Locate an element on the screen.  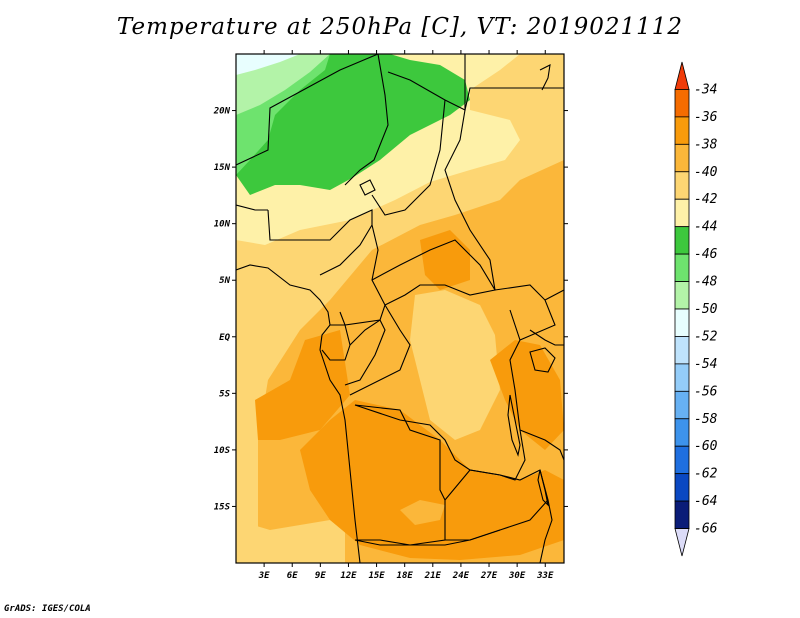
field-minus38-south is located at coordinates (432, 480).